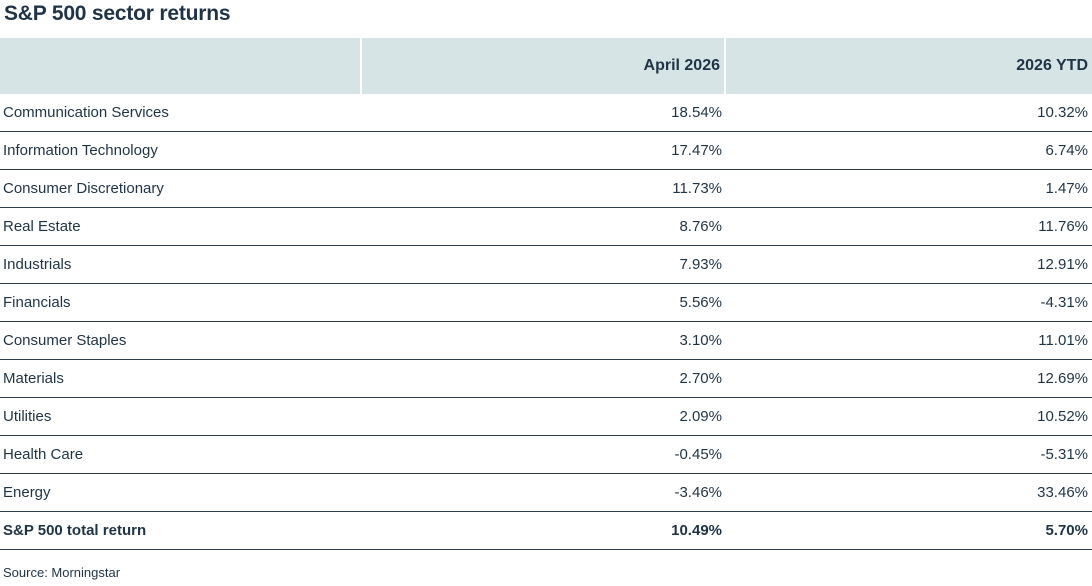 This screenshot has height=586, width=1092. What do you see at coordinates (909, 417) in the screenshot?
I see `ytd-2026-cell: 10.52%` at bounding box center [909, 417].